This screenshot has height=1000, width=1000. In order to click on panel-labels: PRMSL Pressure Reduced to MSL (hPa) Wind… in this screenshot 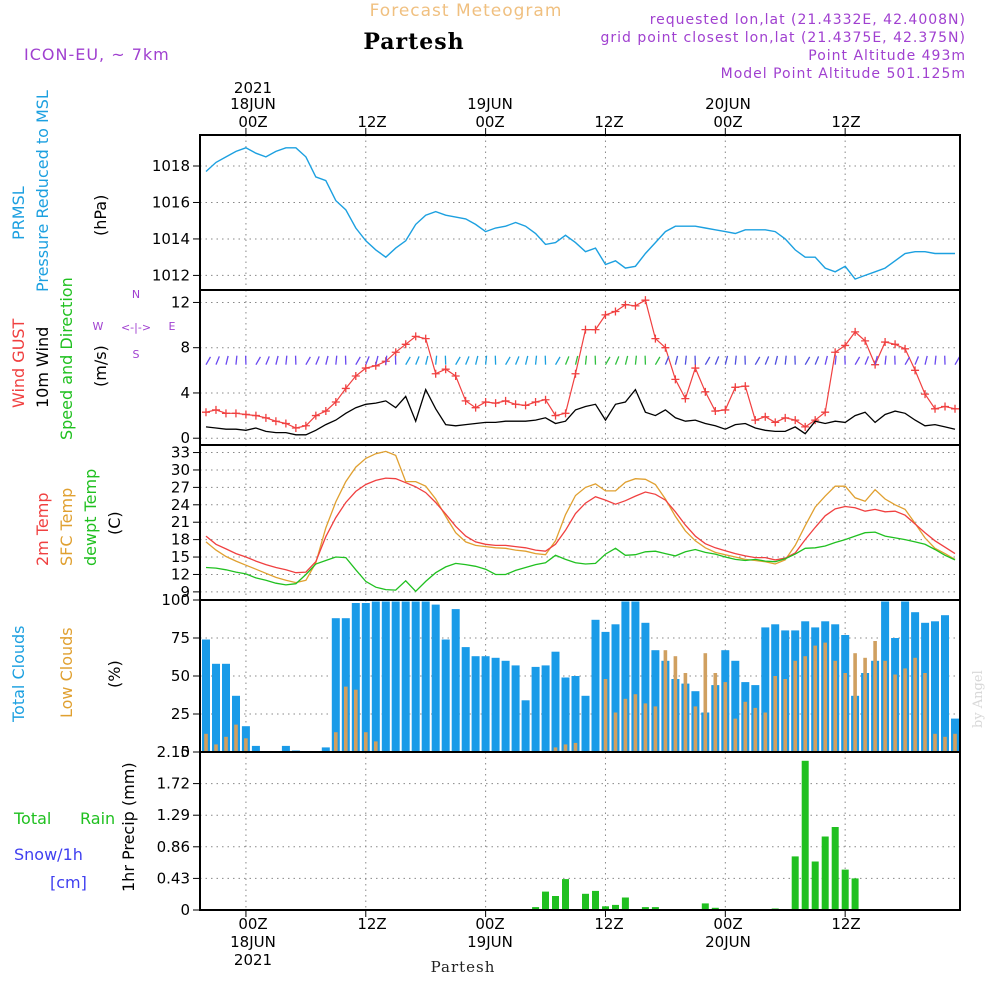, I will do `click(73, 491)`.